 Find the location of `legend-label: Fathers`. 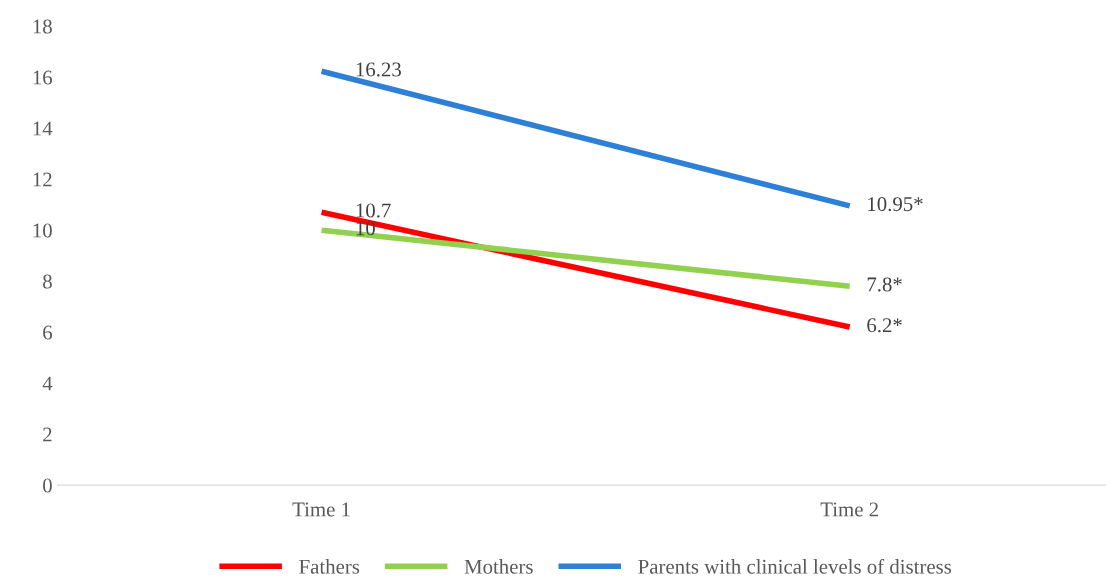

legend-label: Fathers is located at coordinates (329, 566).